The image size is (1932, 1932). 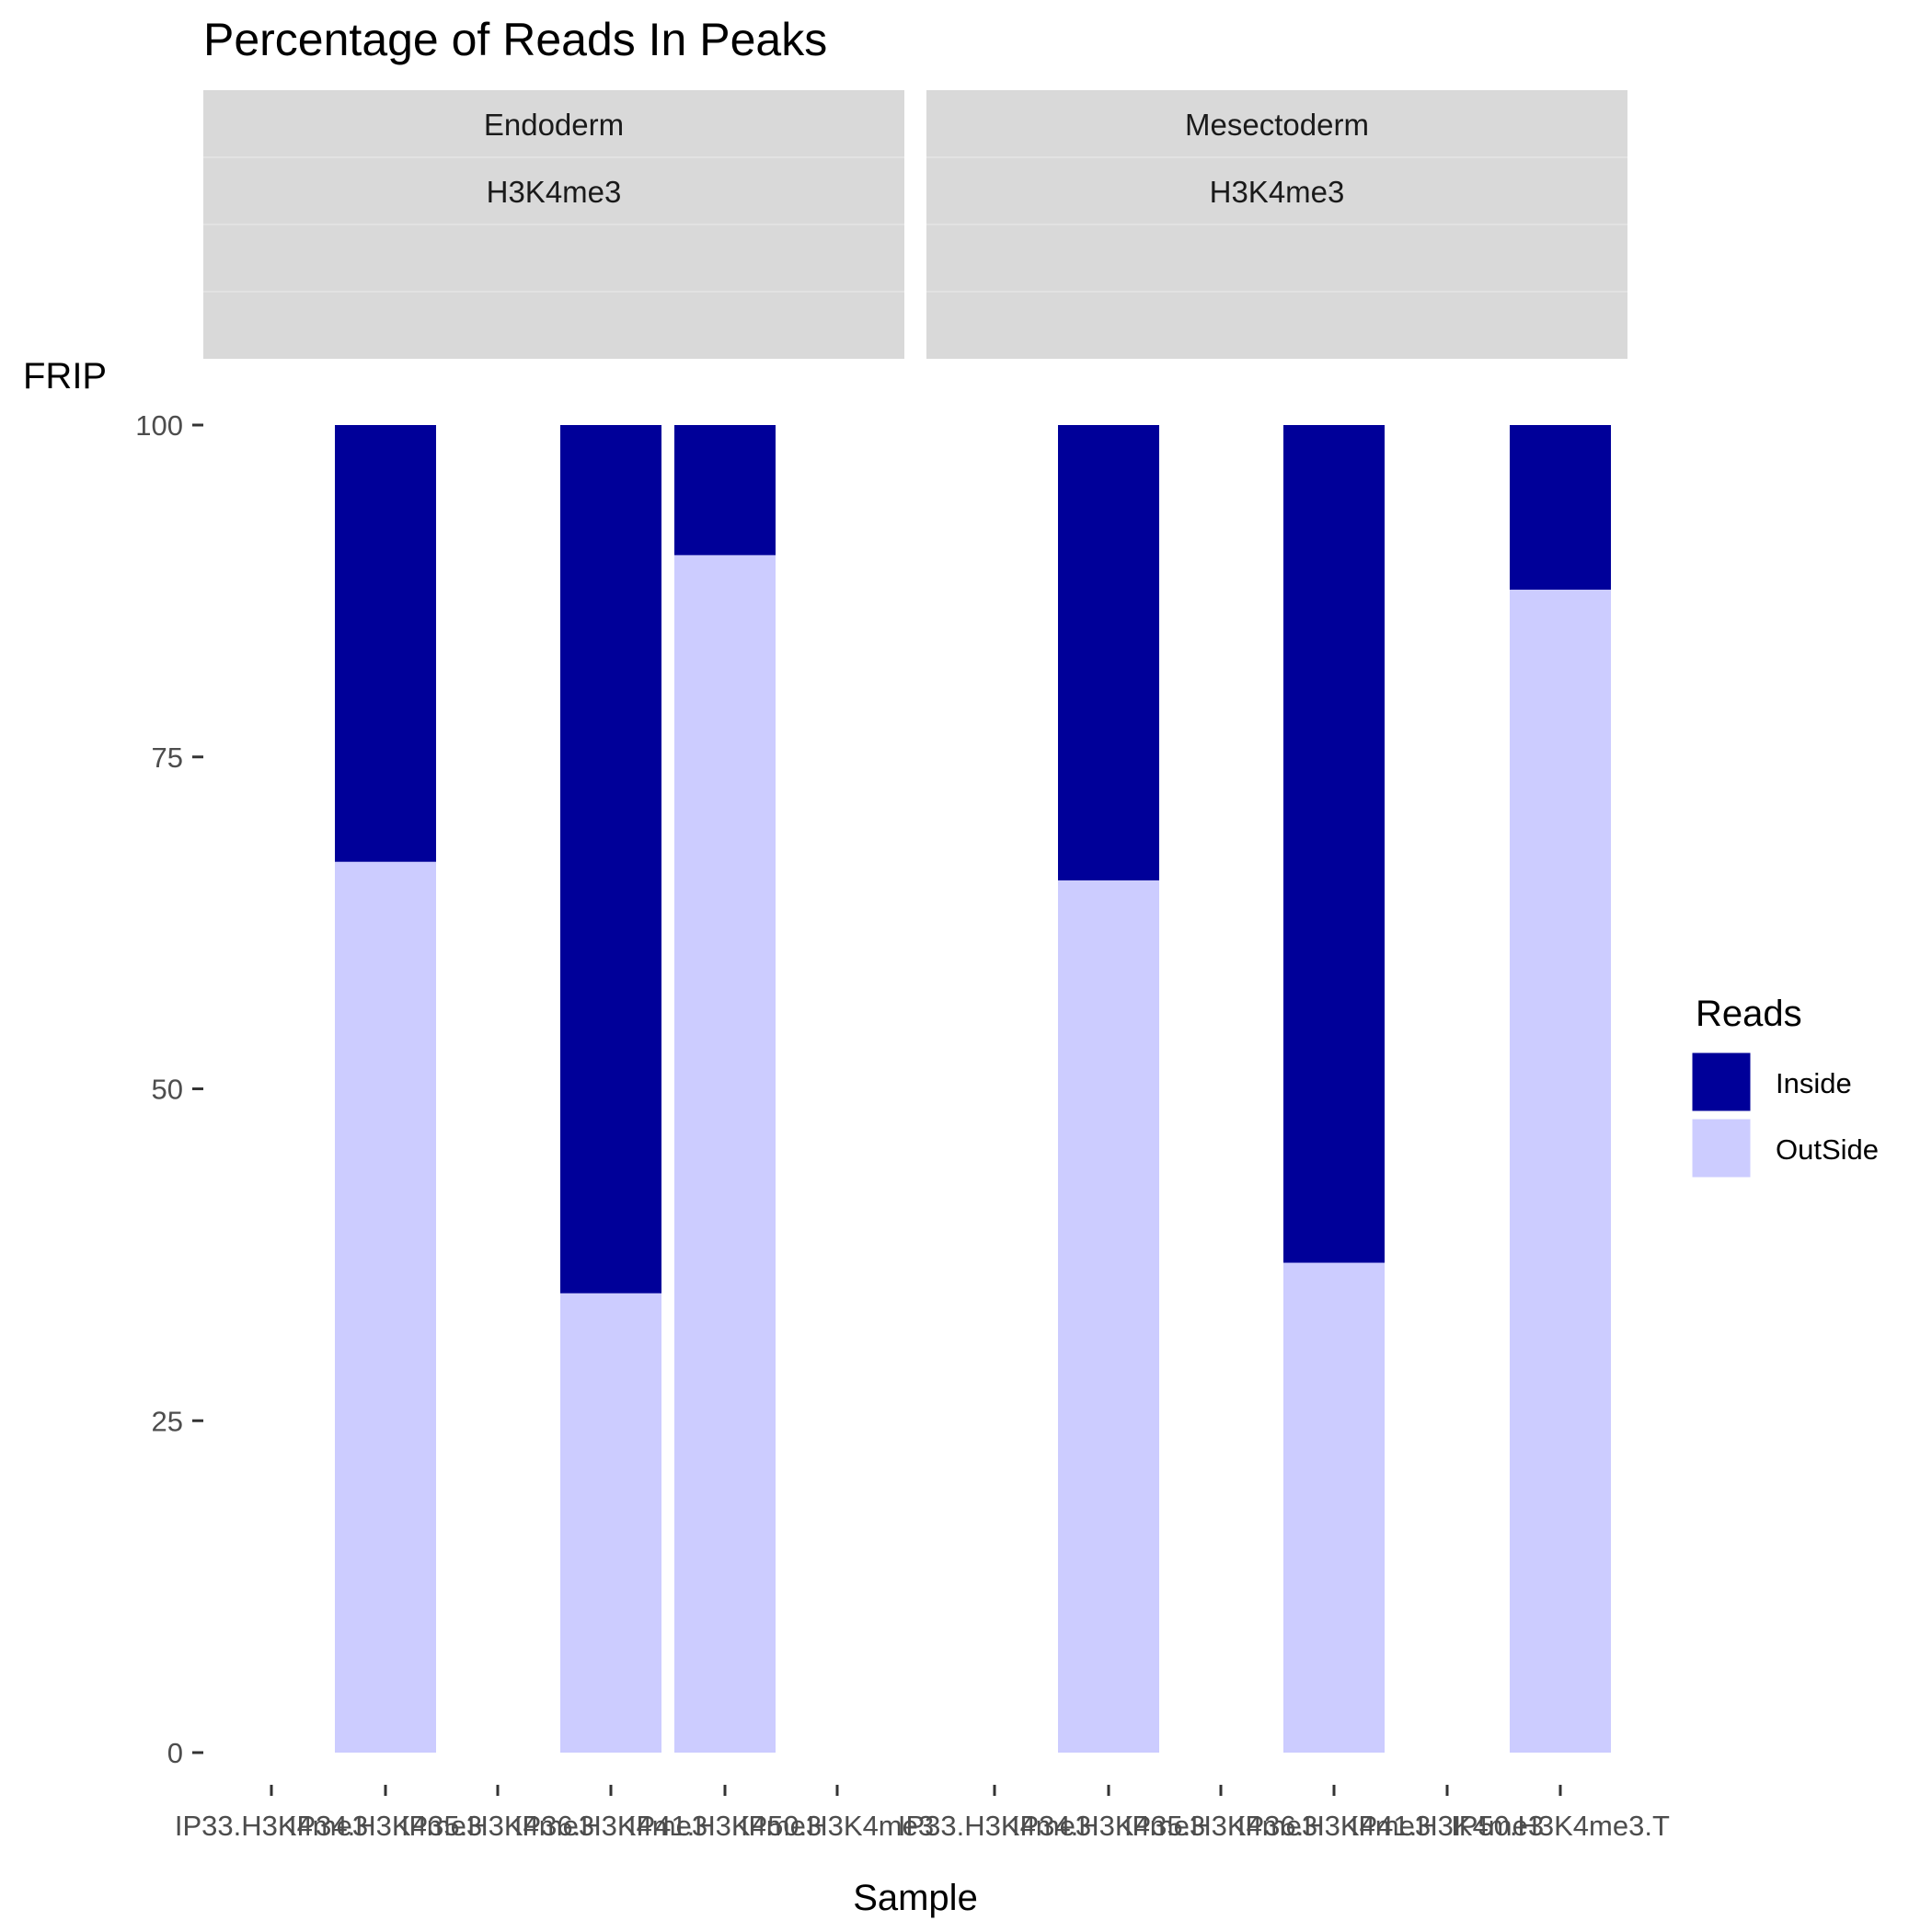 What do you see at coordinates (1721, 1148) in the screenshot?
I see `legend-swatch-outside` at bounding box center [1721, 1148].